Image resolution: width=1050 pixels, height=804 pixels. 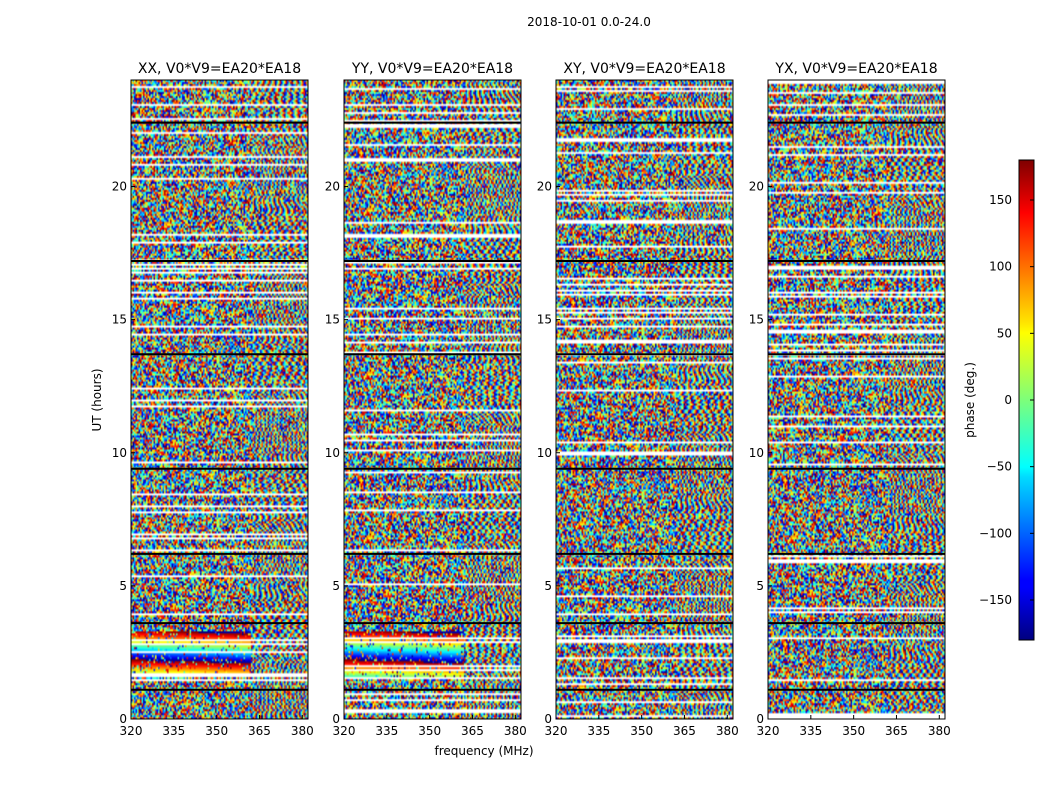 I want to click on x-tick-label-2-4: 380, so click(x=727, y=731).